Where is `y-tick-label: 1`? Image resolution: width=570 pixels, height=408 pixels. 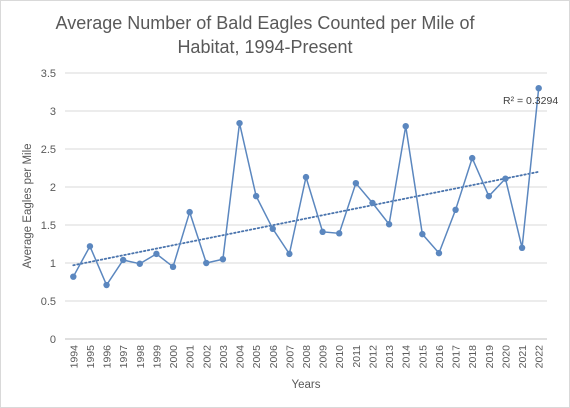 y-tick-label: 1 is located at coordinates (53, 264).